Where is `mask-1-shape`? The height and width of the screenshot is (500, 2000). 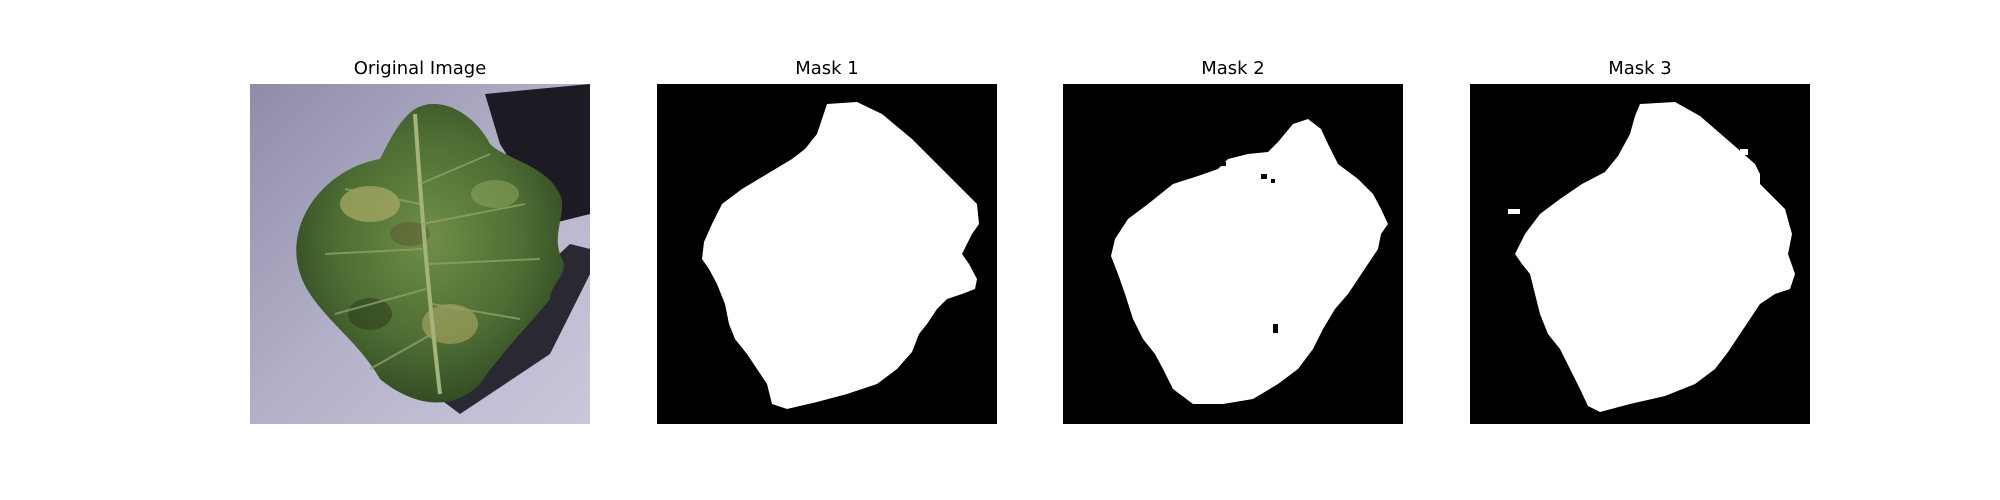
mask-1-shape is located at coordinates (827, 254).